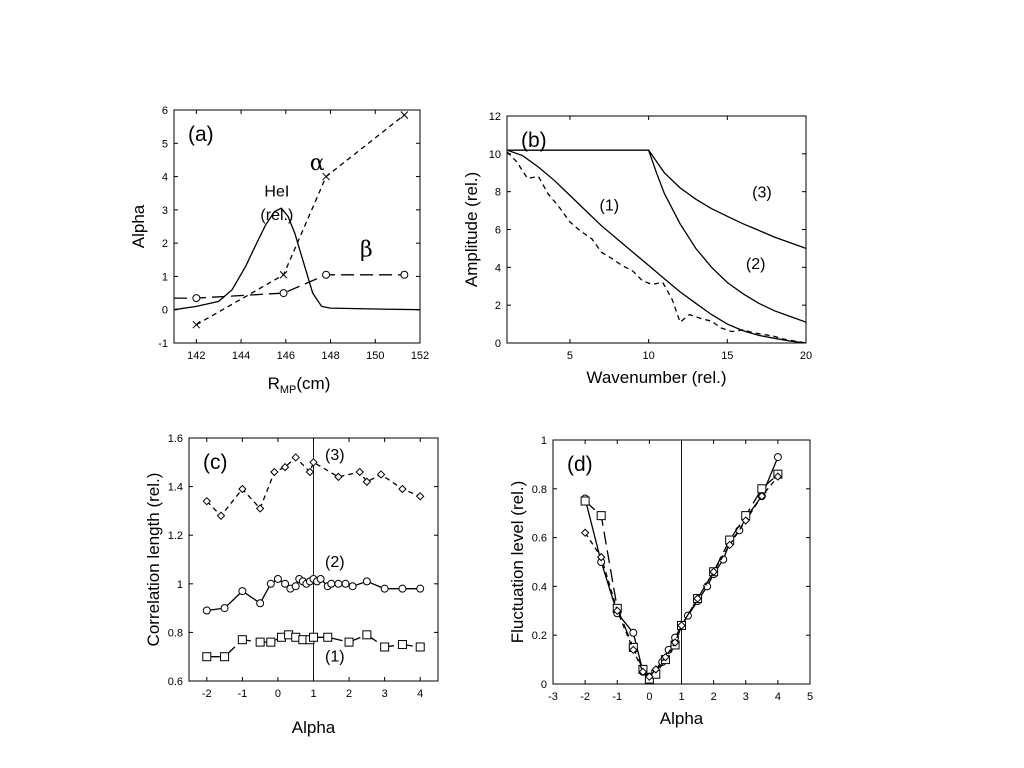 The height and width of the screenshot is (768, 1024). What do you see at coordinates (495, 117) in the screenshot?
I see `y-tick-label: 12` at bounding box center [495, 117].